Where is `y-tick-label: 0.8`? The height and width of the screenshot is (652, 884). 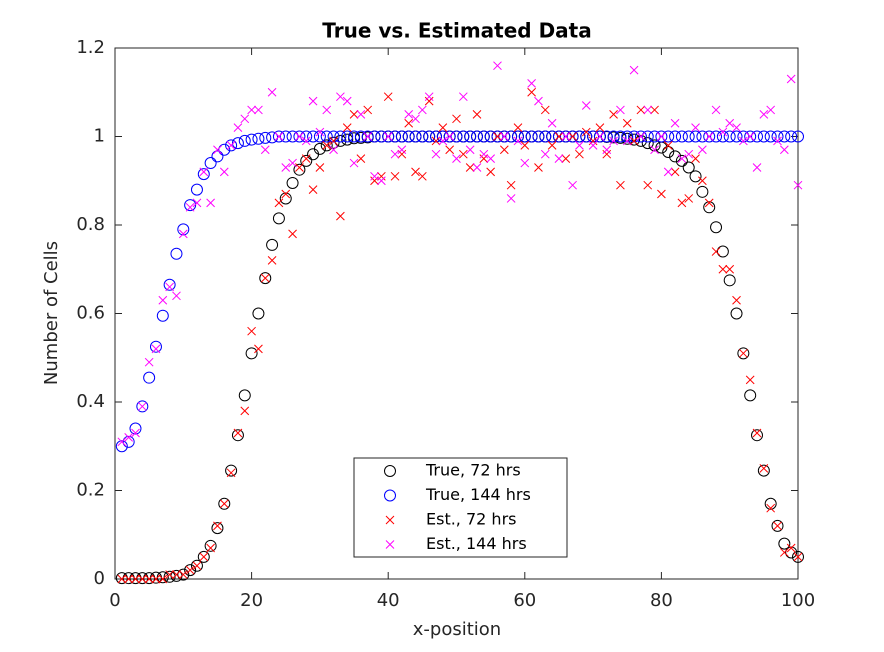 y-tick-label: 0.8 is located at coordinates (90, 224).